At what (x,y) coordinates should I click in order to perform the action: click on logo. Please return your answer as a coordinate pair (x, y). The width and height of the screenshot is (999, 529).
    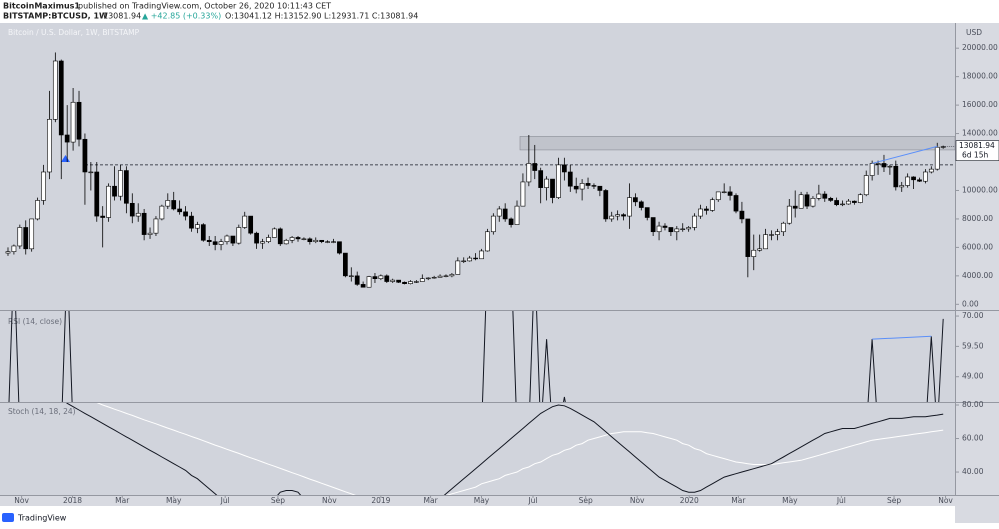
    Looking at the image, I should click on (8, 517).